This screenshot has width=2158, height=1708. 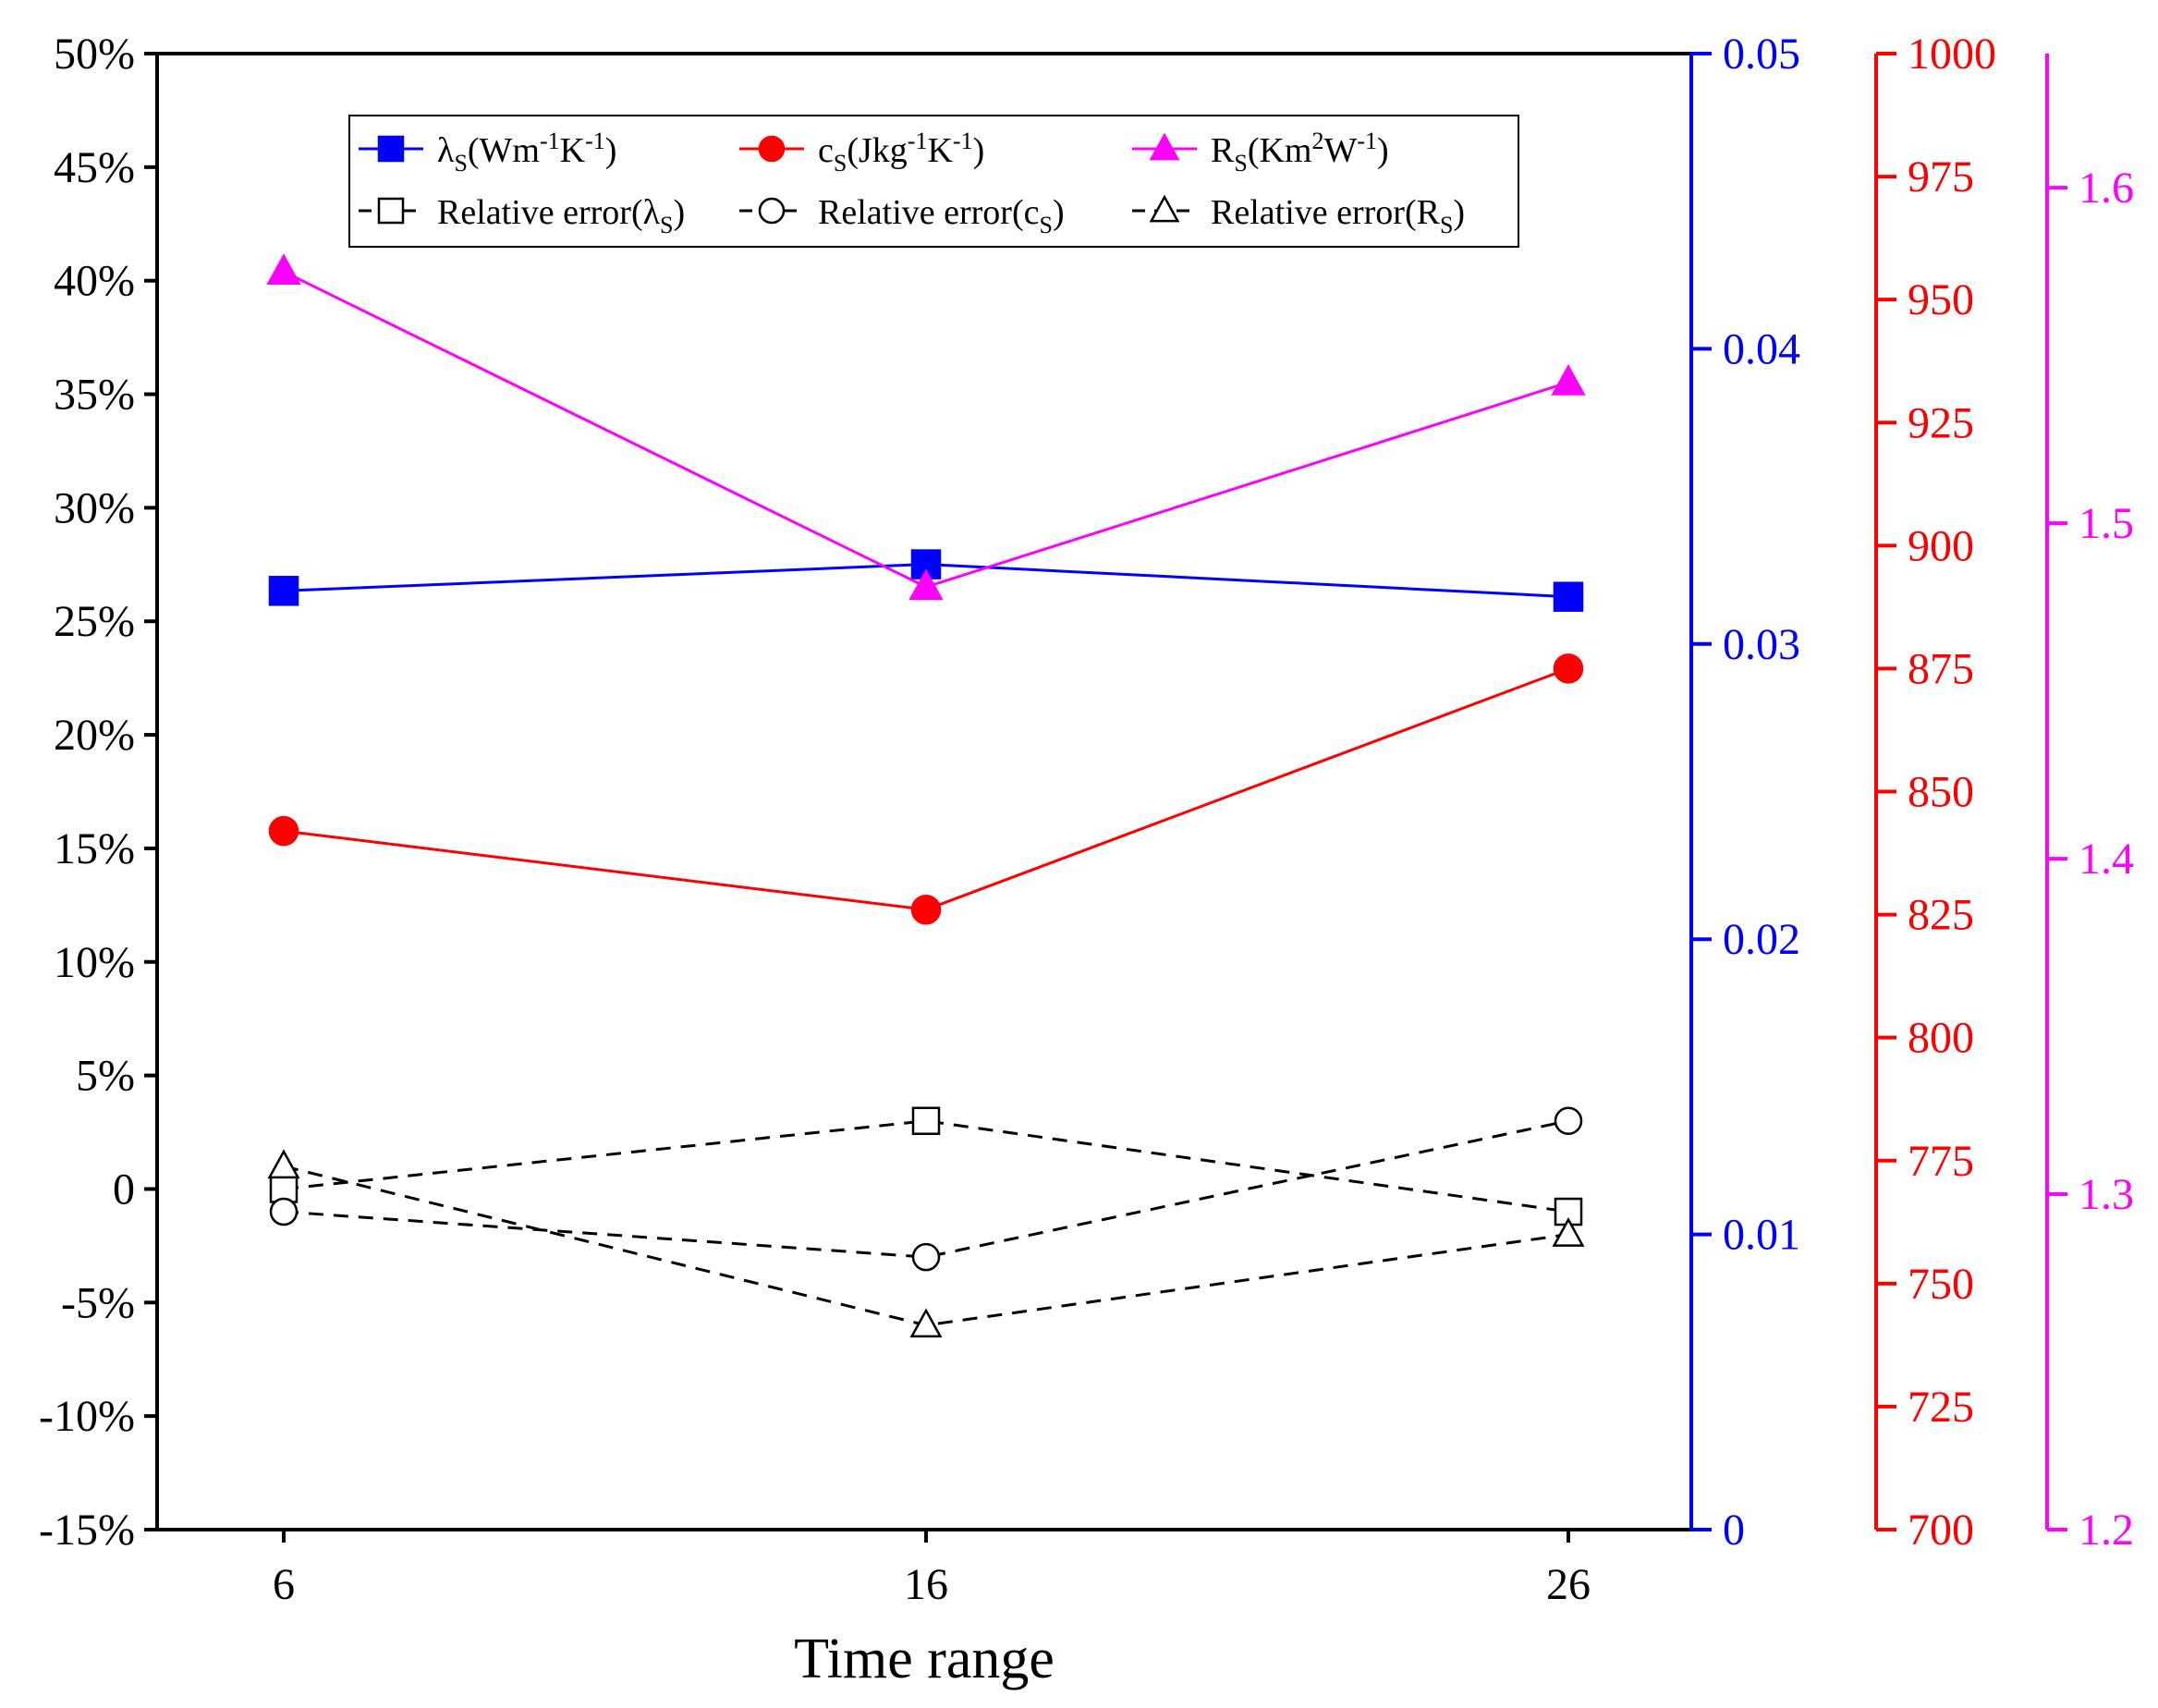 I want to click on c-axis-tick-label: 1000, so click(x=1952, y=54).